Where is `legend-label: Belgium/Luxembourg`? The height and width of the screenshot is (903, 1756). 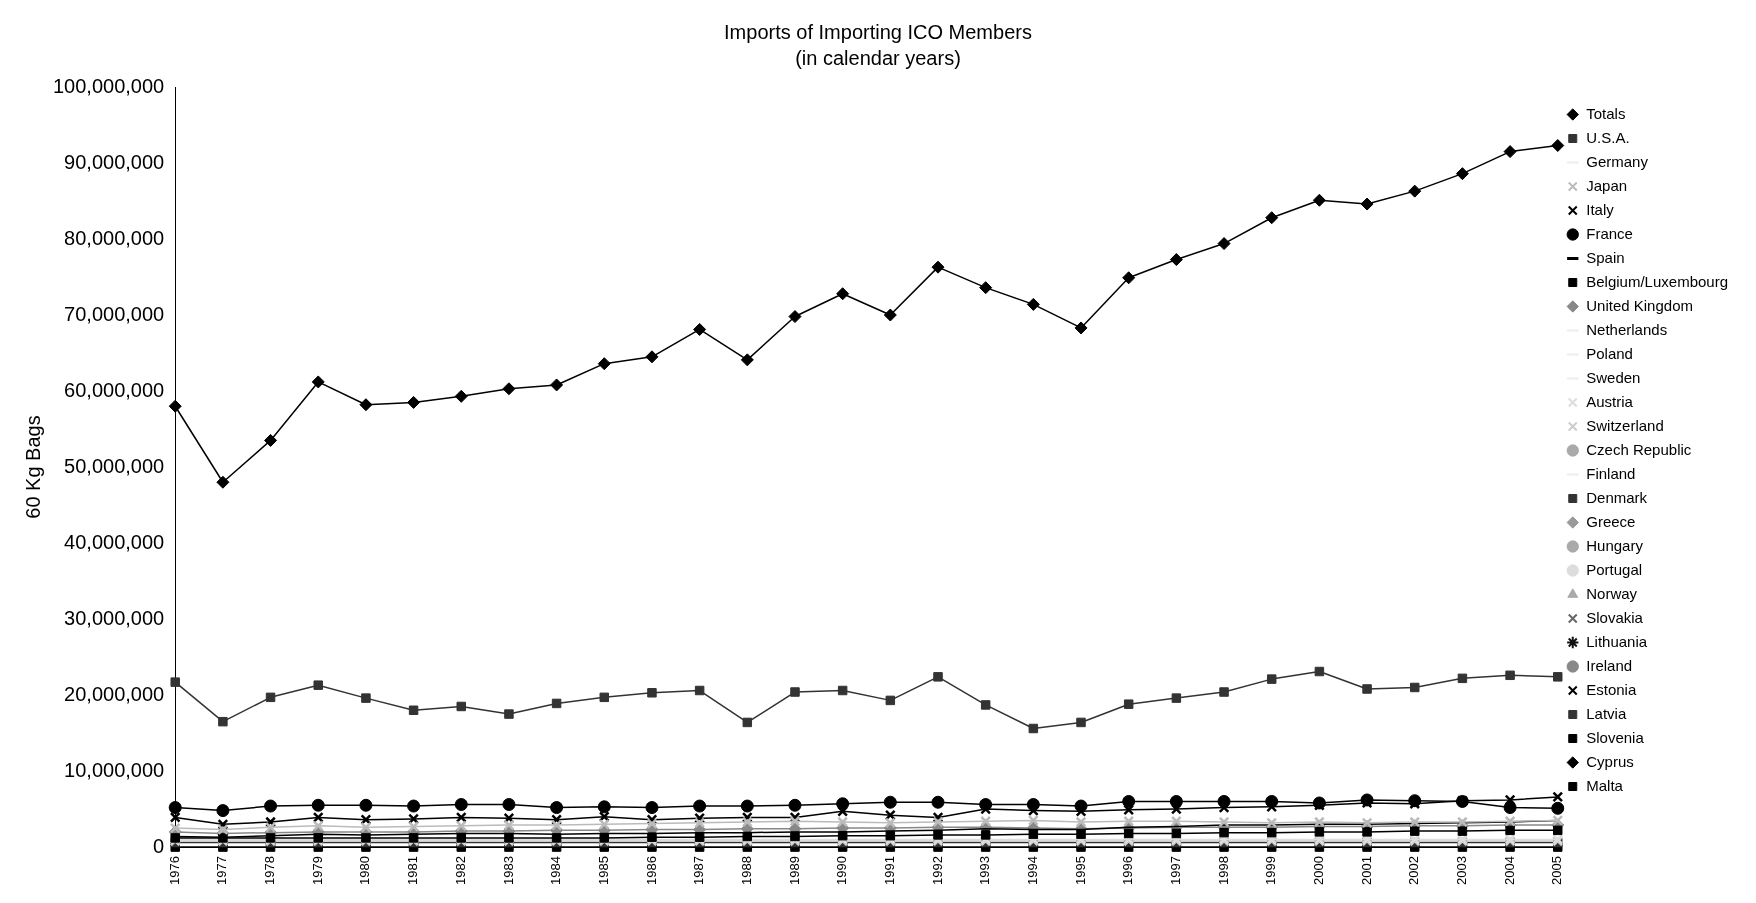
legend-label: Belgium/Luxembourg is located at coordinates (1657, 281).